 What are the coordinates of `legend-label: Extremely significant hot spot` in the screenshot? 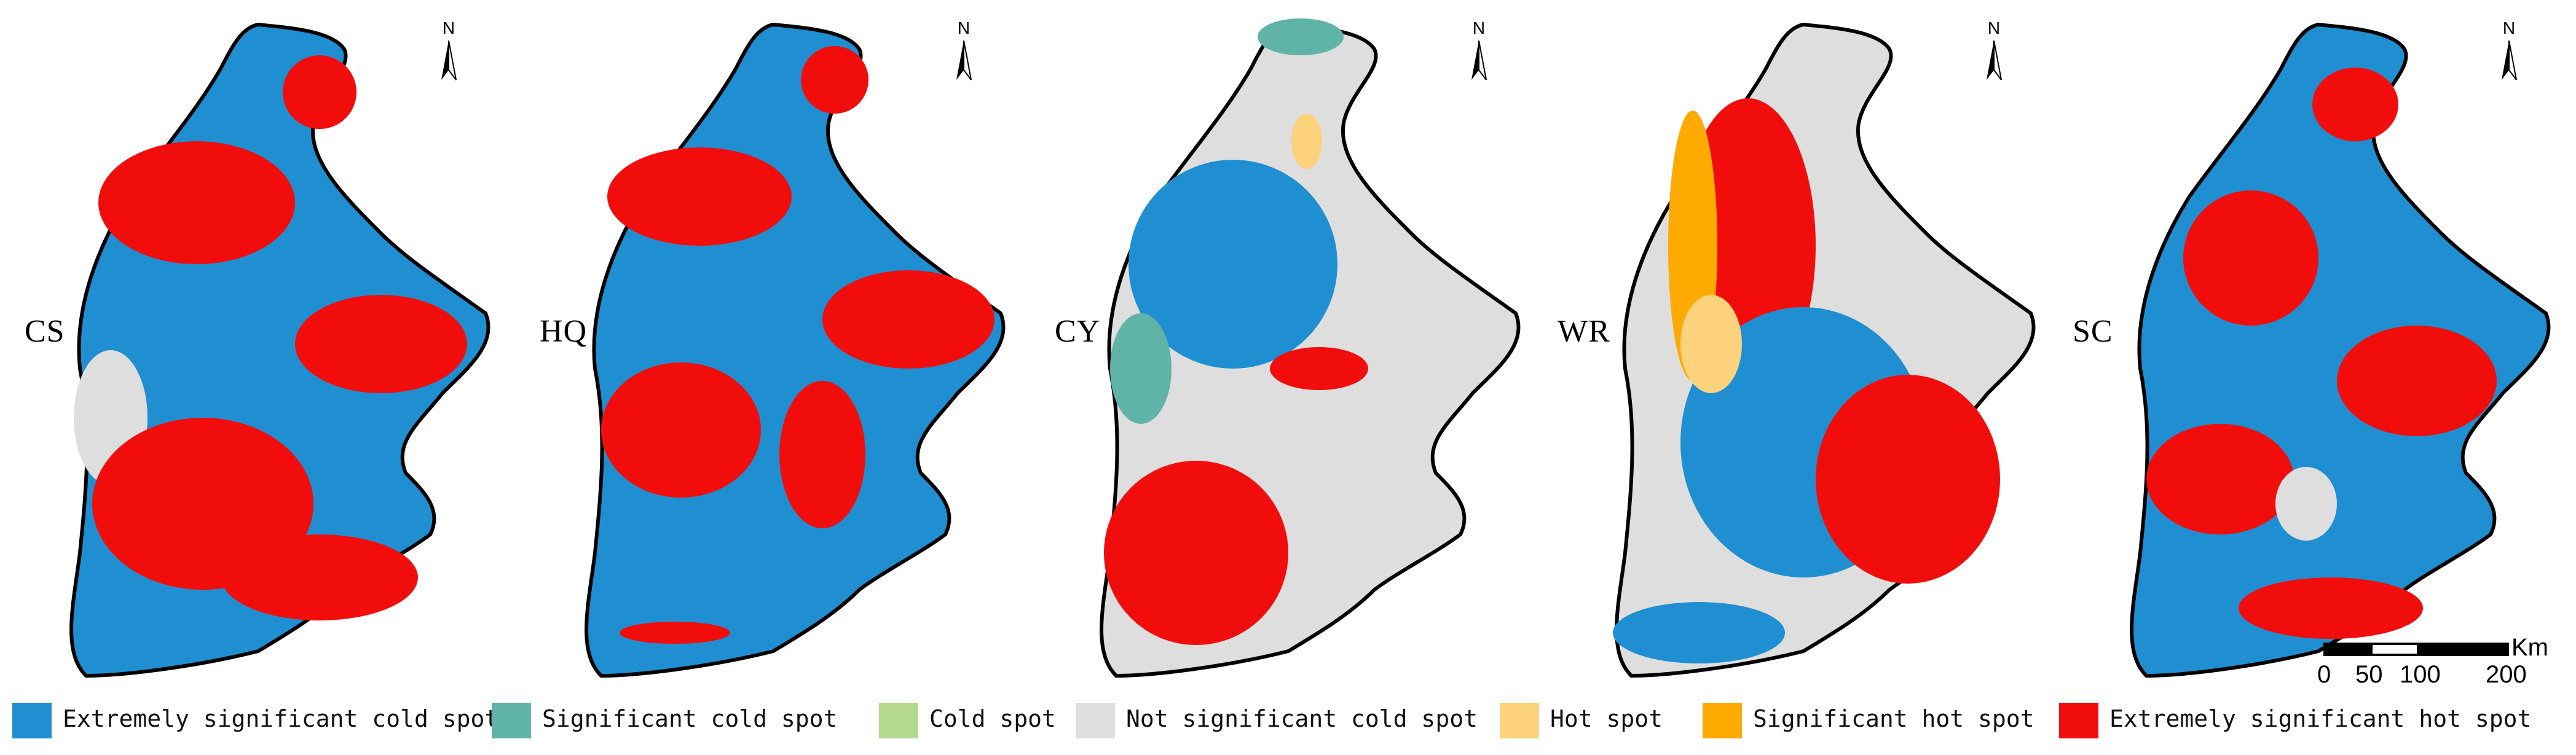 It's located at (2320, 719).